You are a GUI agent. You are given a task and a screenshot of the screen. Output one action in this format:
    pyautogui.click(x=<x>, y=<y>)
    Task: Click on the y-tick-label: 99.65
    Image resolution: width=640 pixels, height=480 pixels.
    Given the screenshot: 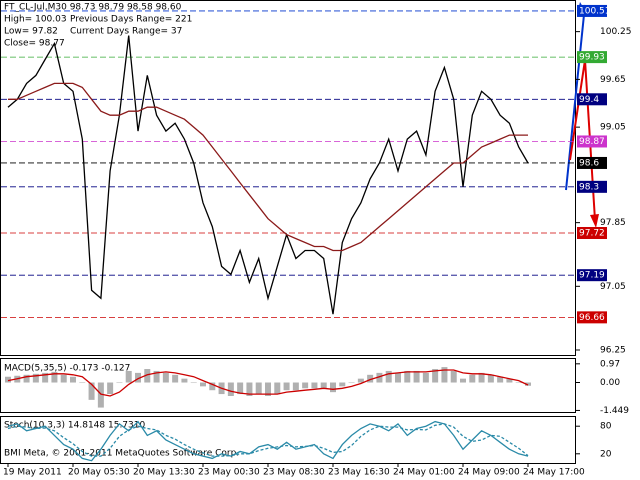 What is the action you would take?
    pyautogui.click(x=613, y=80)
    